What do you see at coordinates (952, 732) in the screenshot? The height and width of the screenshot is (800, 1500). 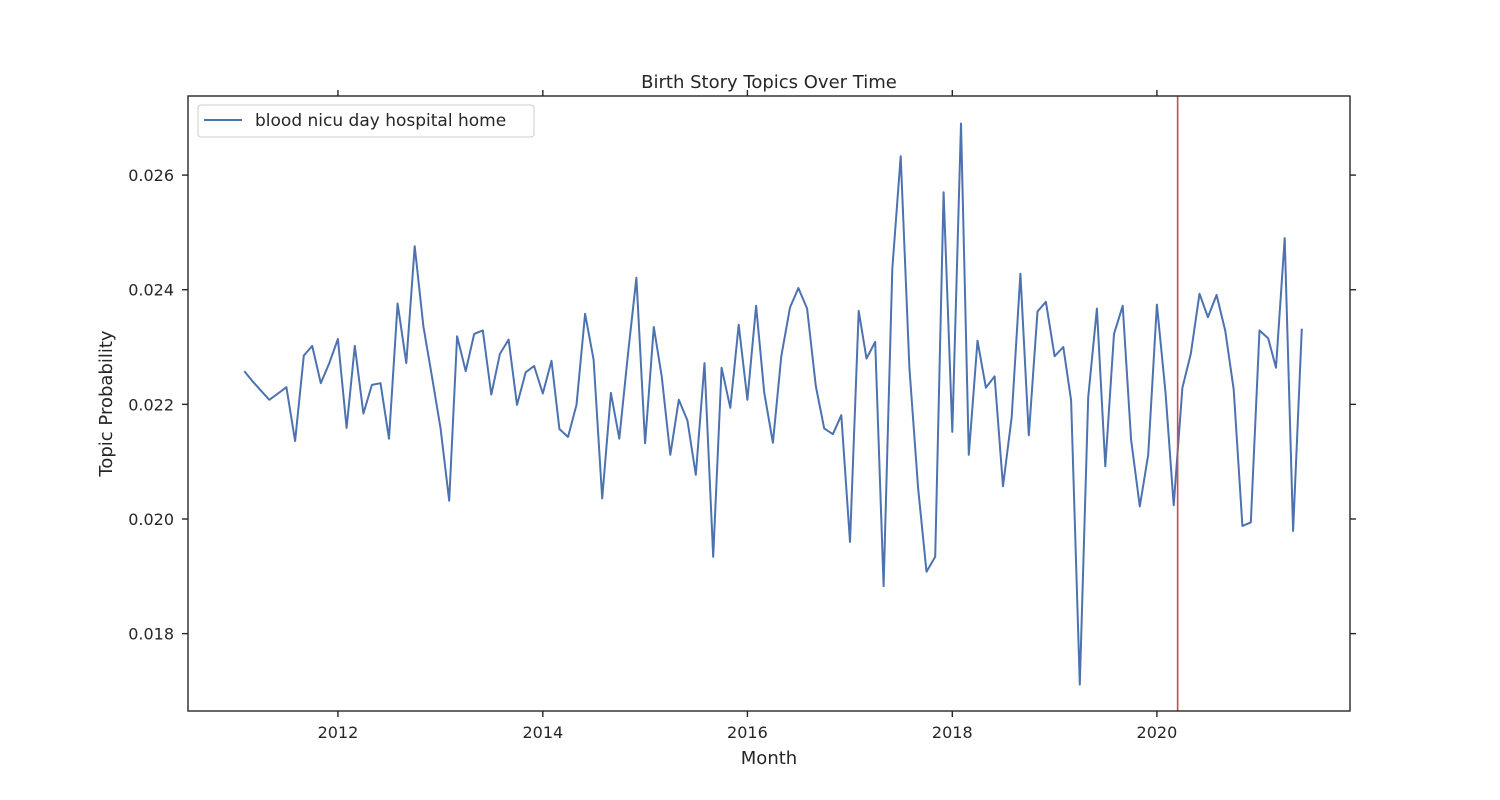 I see `x-tick-label: 2018` at bounding box center [952, 732].